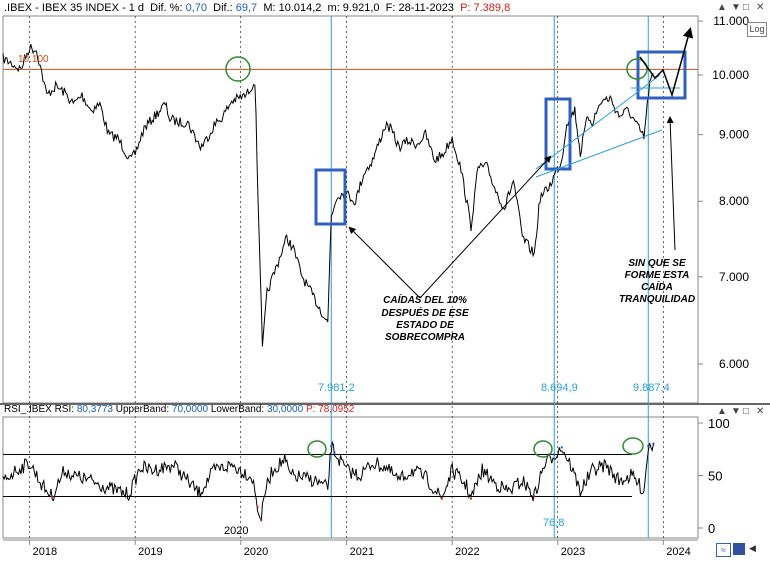 The image size is (770, 577). What do you see at coordinates (722, 7) in the screenshot?
I see `pane-up-button: ▲` at bounding box center [722, 7].